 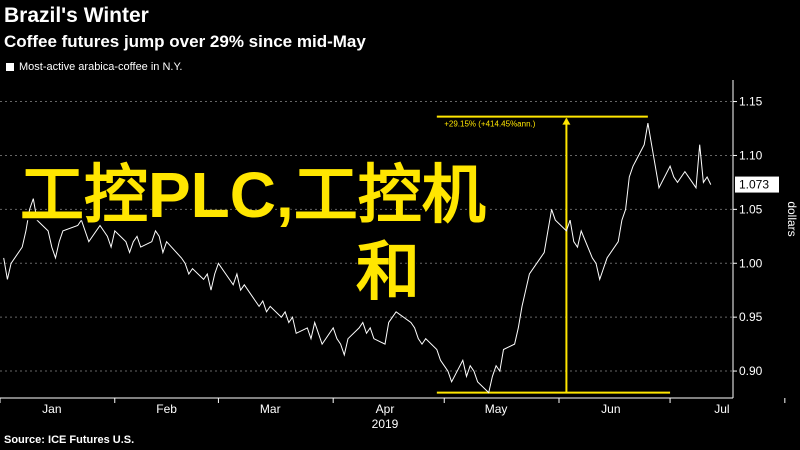 I want to click on y-tick-label: 1.15, so click(x=751, y=102).